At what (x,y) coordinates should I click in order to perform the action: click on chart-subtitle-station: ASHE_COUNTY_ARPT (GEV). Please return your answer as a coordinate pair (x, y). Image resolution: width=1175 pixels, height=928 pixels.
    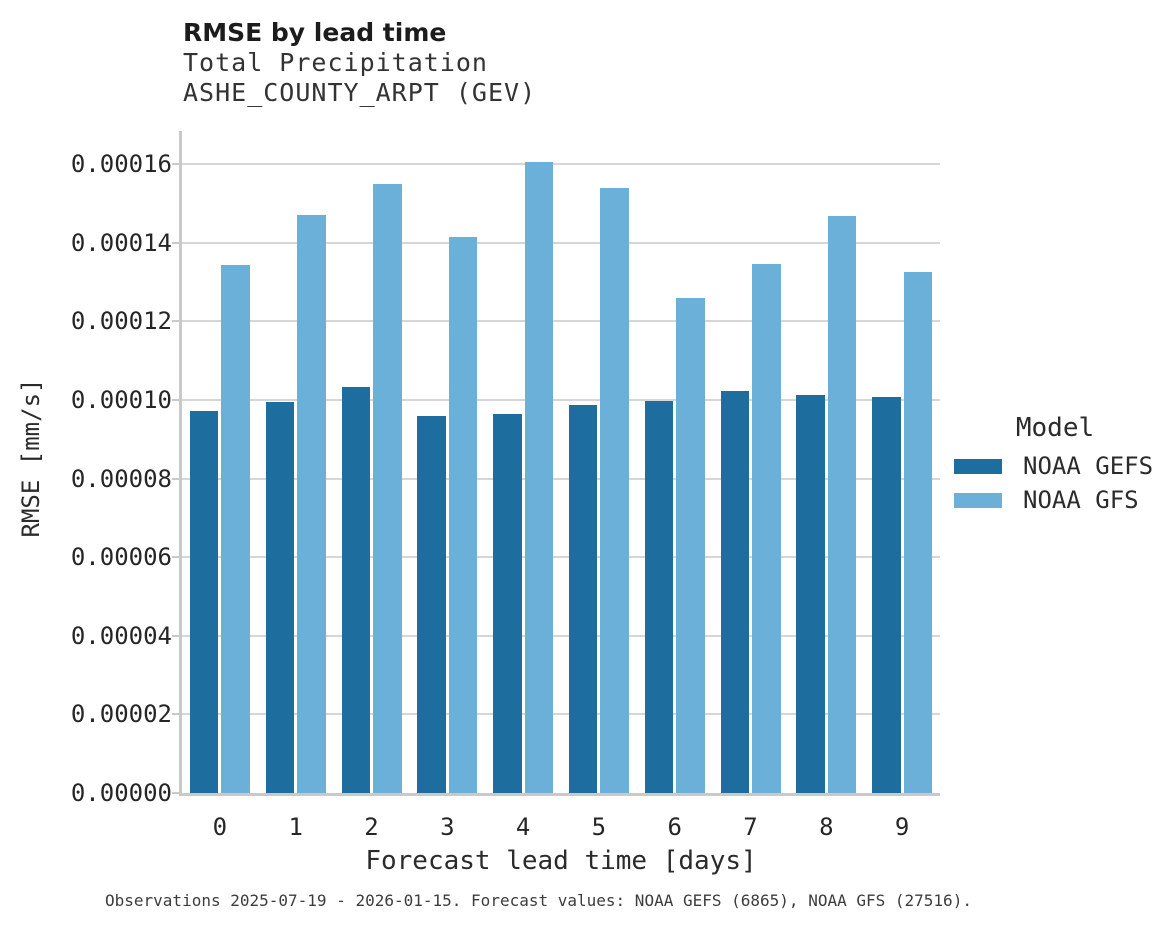
    Looking at the image, I should click on (360, 92).